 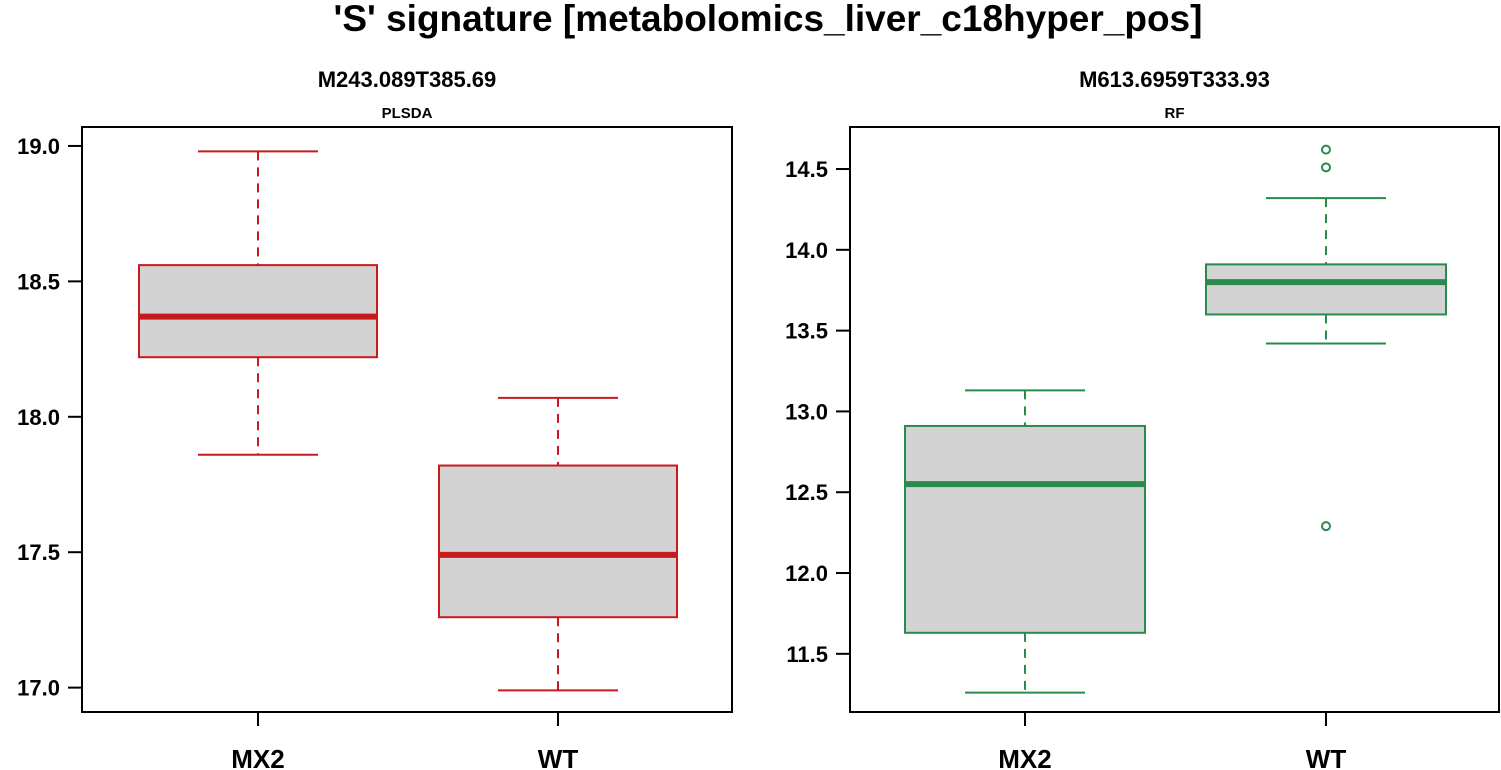 What do you see at coordinates (806, 492) in the screenshot?
I see `y-tick-label: 12.5` at bounding box center [806, 492].